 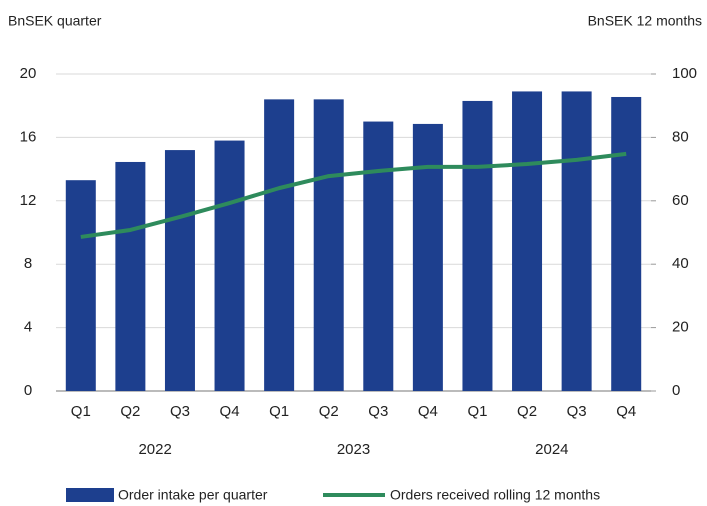 What do you see at coordinates (193, 495) in the screenshot?
I see `legend-label: Order intake per quarter` at bounding box center [193, 495].